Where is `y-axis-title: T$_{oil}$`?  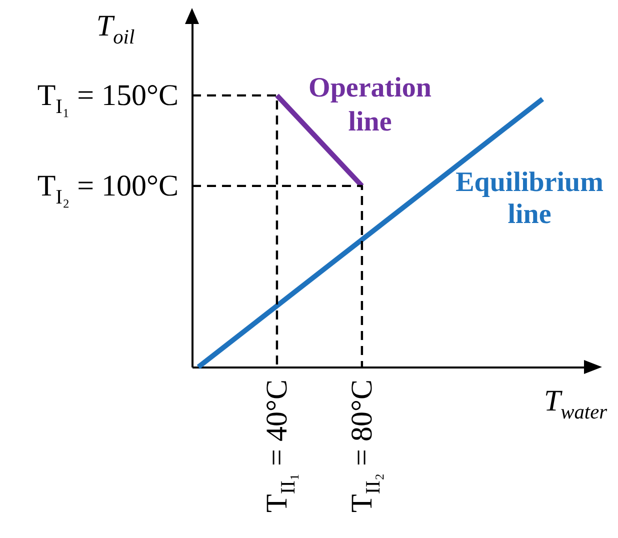 y-axis-title: T$_{oil}$ is located at coordinates (115, 29).